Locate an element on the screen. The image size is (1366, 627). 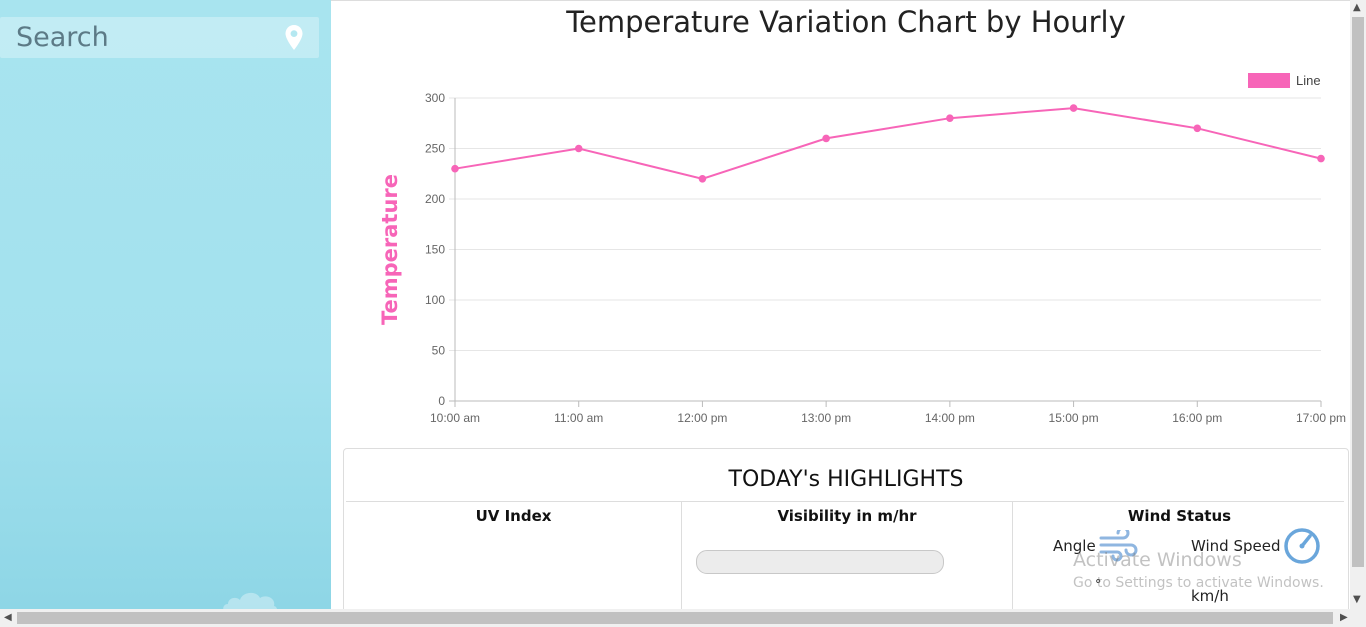
cloud-icon is located at coordinates (250, 602).